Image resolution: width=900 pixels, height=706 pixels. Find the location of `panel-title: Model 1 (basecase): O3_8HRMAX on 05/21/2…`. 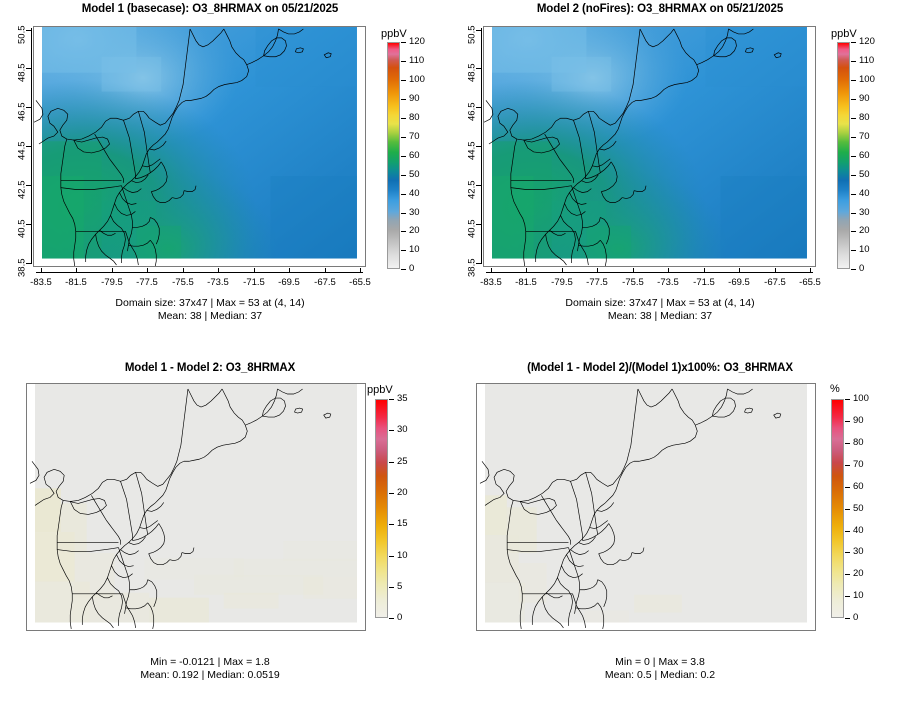

panel-title: Model 1 (basecase): O3_8HRMAX on 05/21/2… is located at coordinates (210, 9).